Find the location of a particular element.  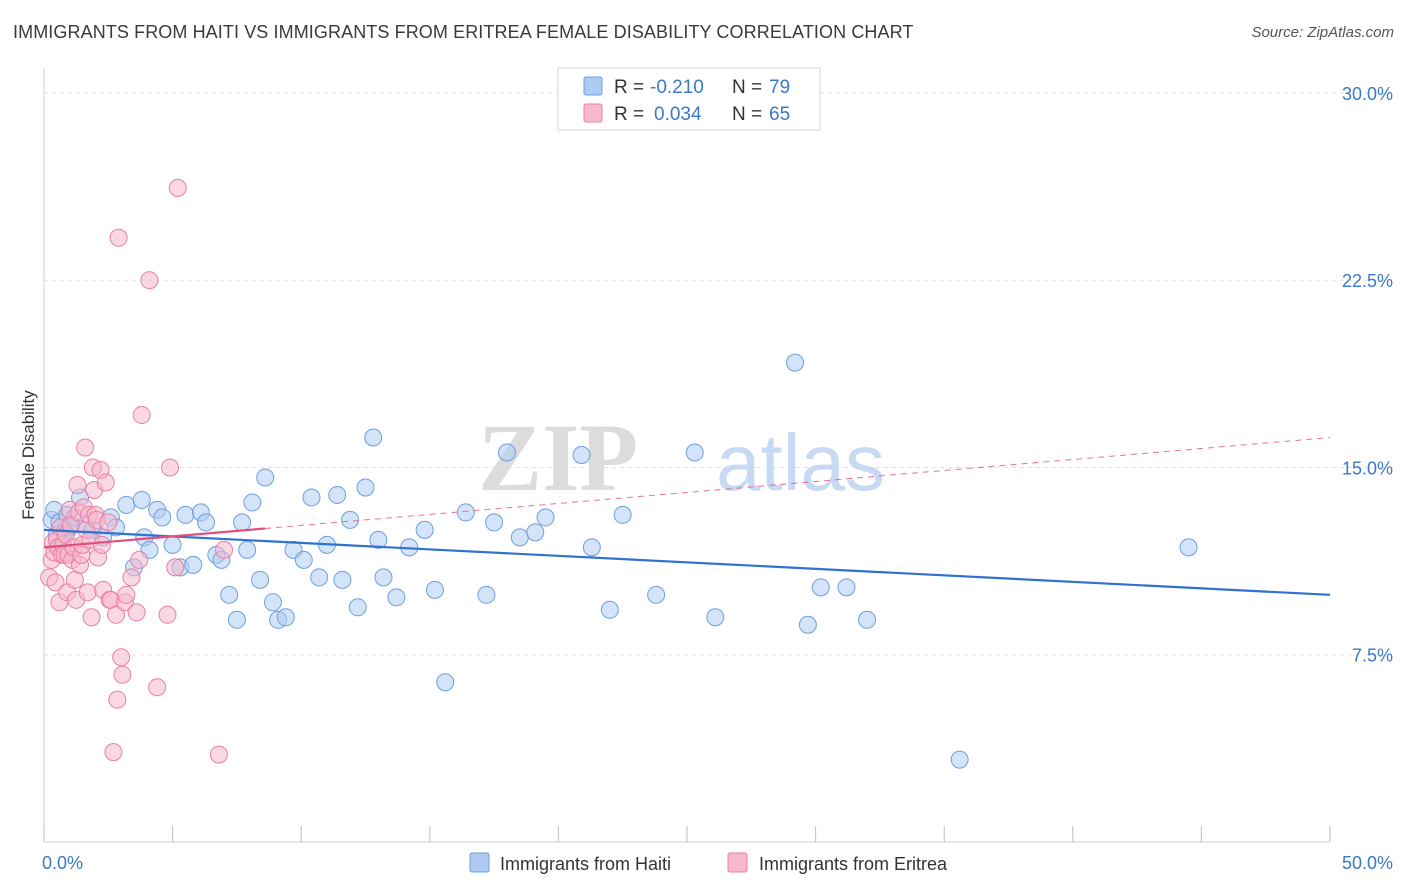

y-tick-label: 30.0% is located at coordinates (1367, 94).